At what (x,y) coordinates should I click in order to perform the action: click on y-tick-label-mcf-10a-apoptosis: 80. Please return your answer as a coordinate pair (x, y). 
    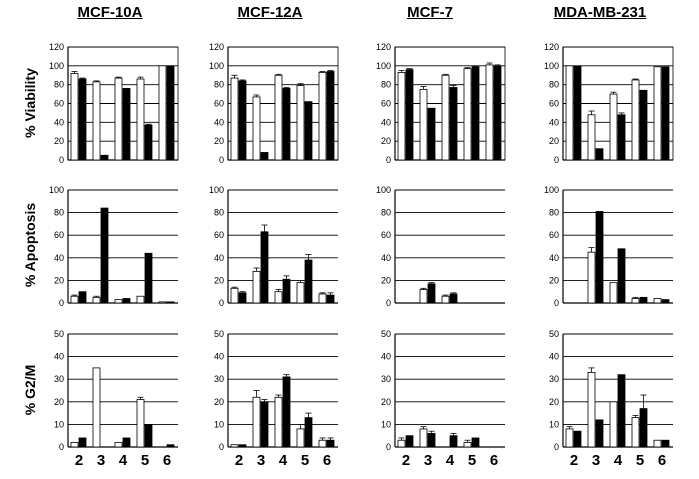
    Looking at the image, I should click on (59, 213).